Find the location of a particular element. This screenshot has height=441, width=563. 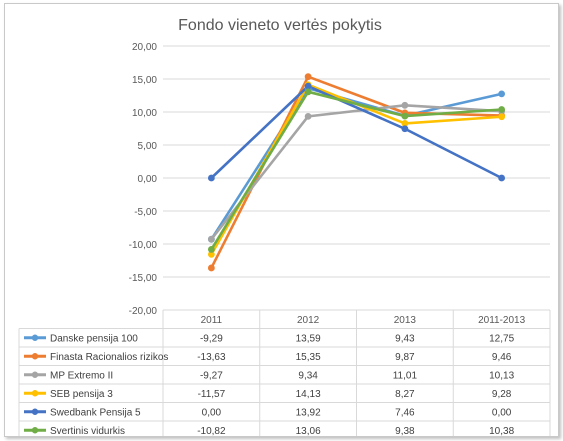

legend-series-name: MP Extremo II is located at coordinates (81, 375).